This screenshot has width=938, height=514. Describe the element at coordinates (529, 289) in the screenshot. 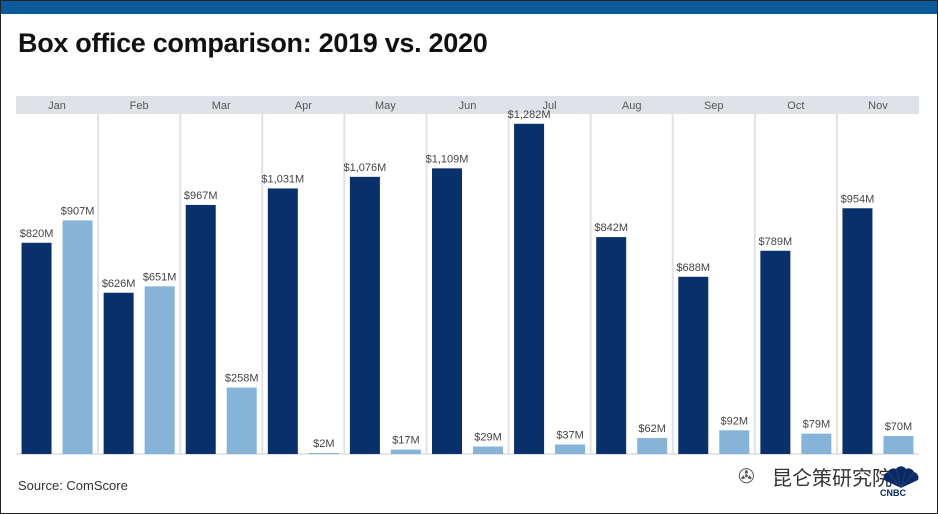

I see `bar-2019-jul` at that location.